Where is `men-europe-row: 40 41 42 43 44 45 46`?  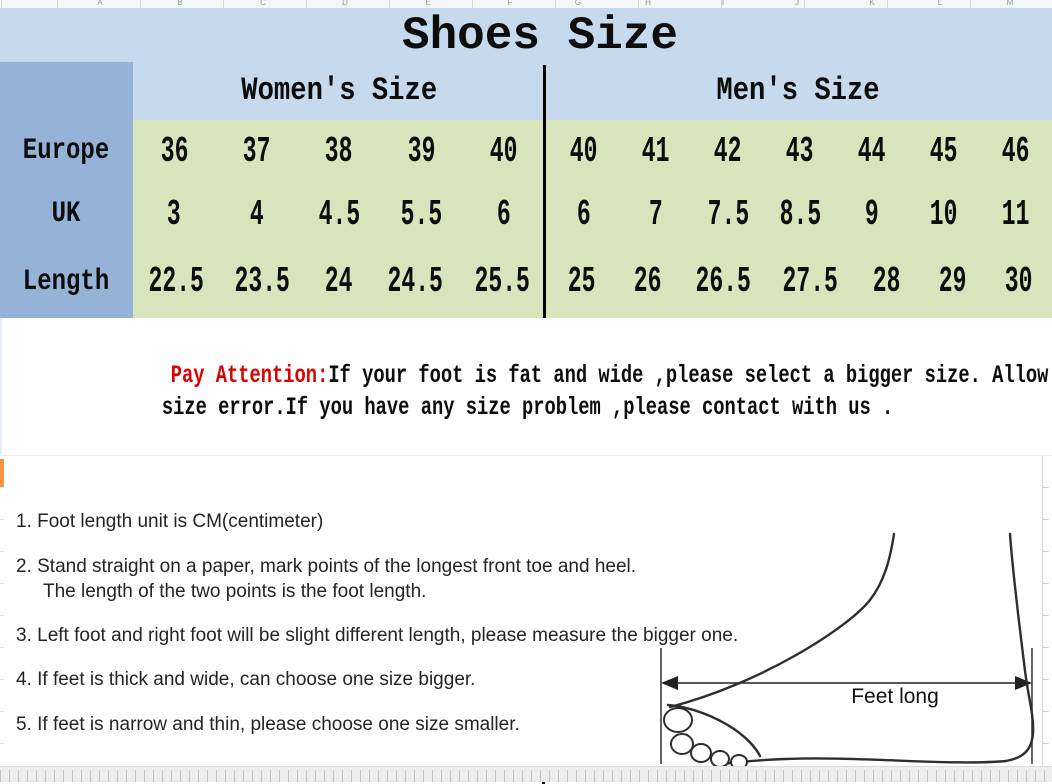 men-europe-row: 40 41 42 43 44 45 46 is located at coordinates (800, 151).